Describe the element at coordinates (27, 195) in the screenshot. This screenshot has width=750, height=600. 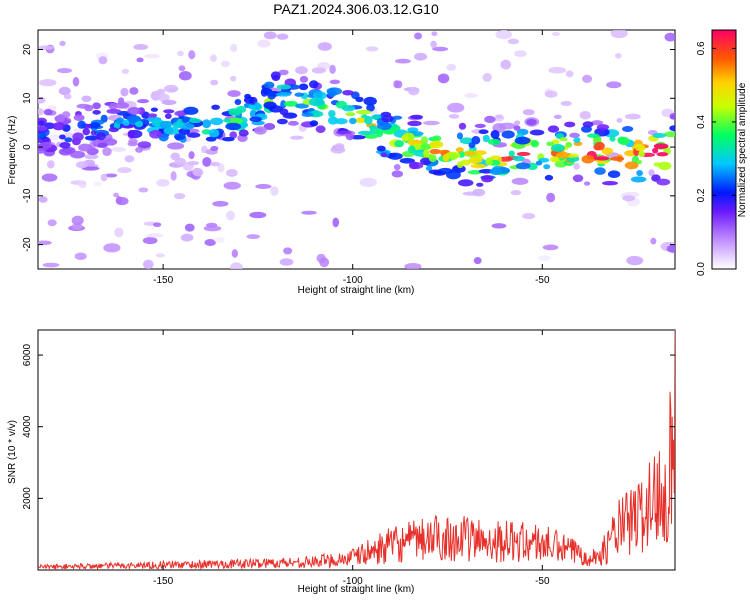
I see `y-tick-label: -10` at that location.